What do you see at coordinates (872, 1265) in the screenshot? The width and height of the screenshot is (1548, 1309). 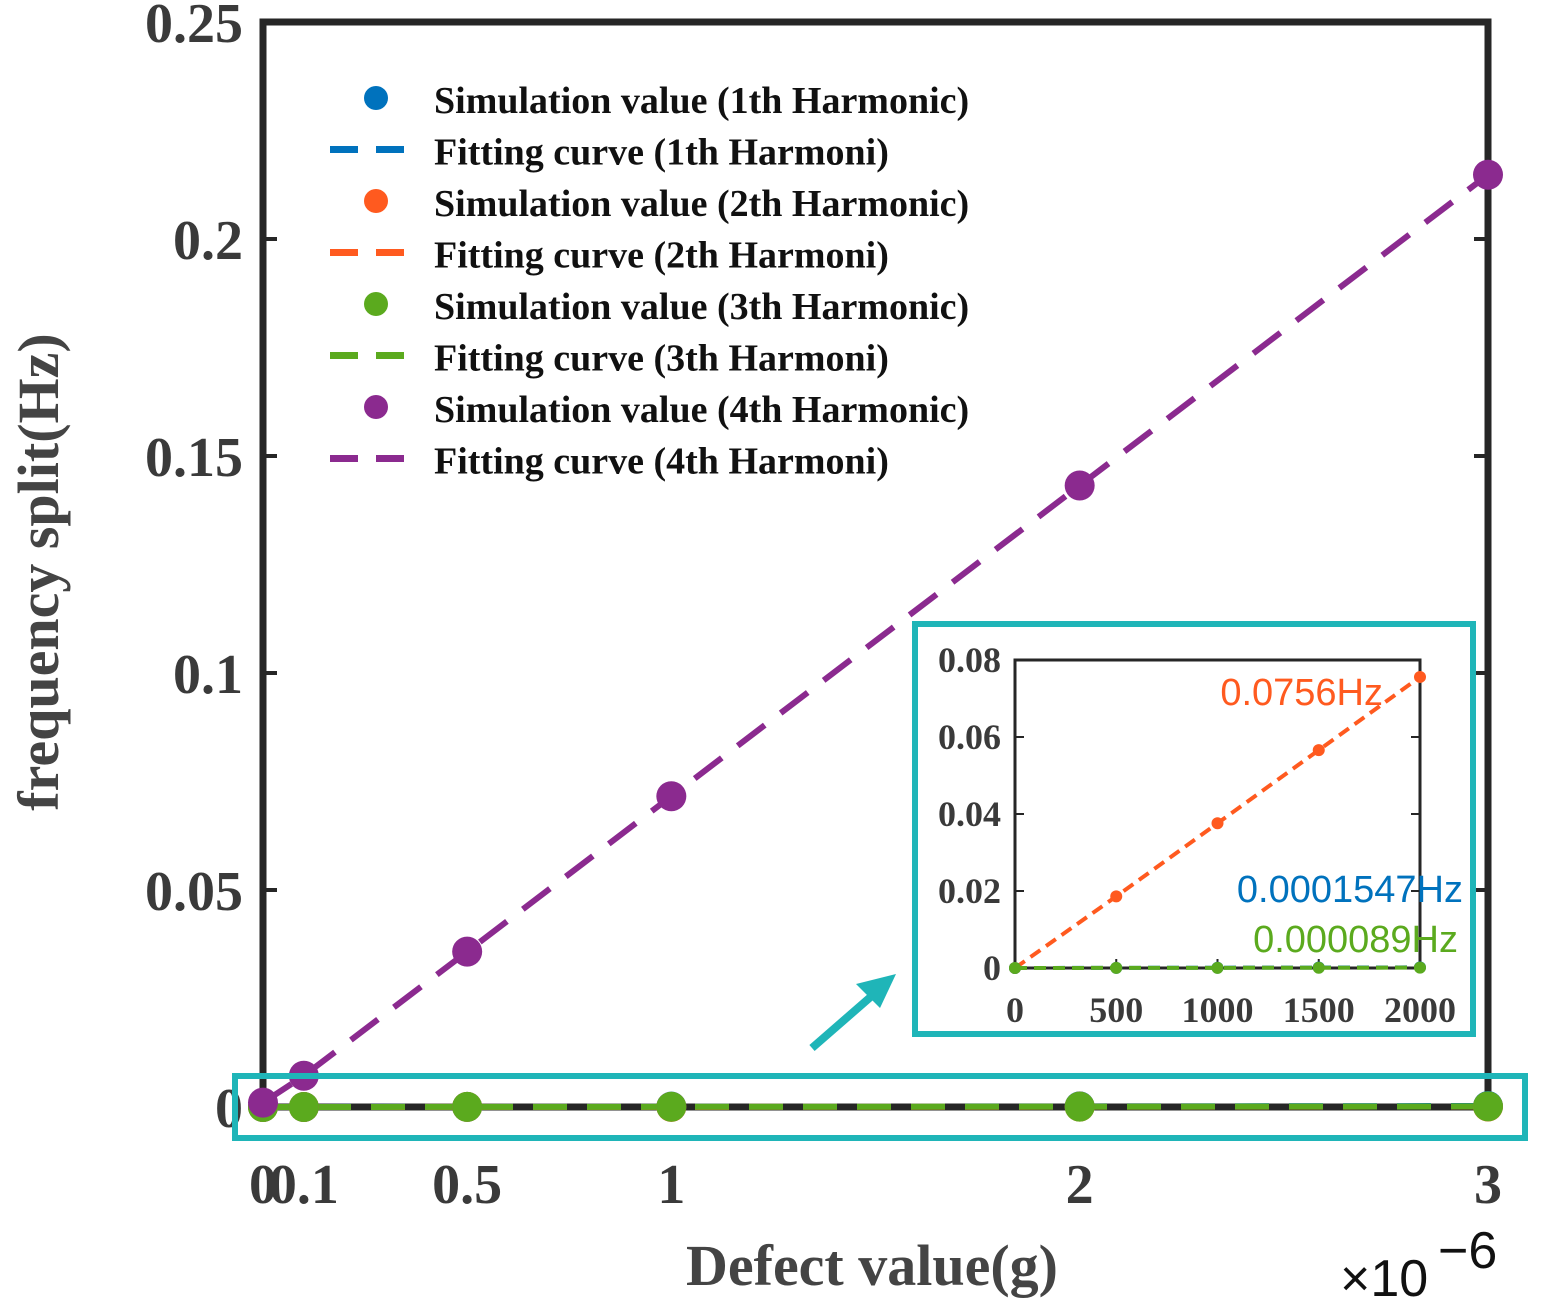 I see `x-axis-title: Defect value(g)` at bounding box center [872, 1265].